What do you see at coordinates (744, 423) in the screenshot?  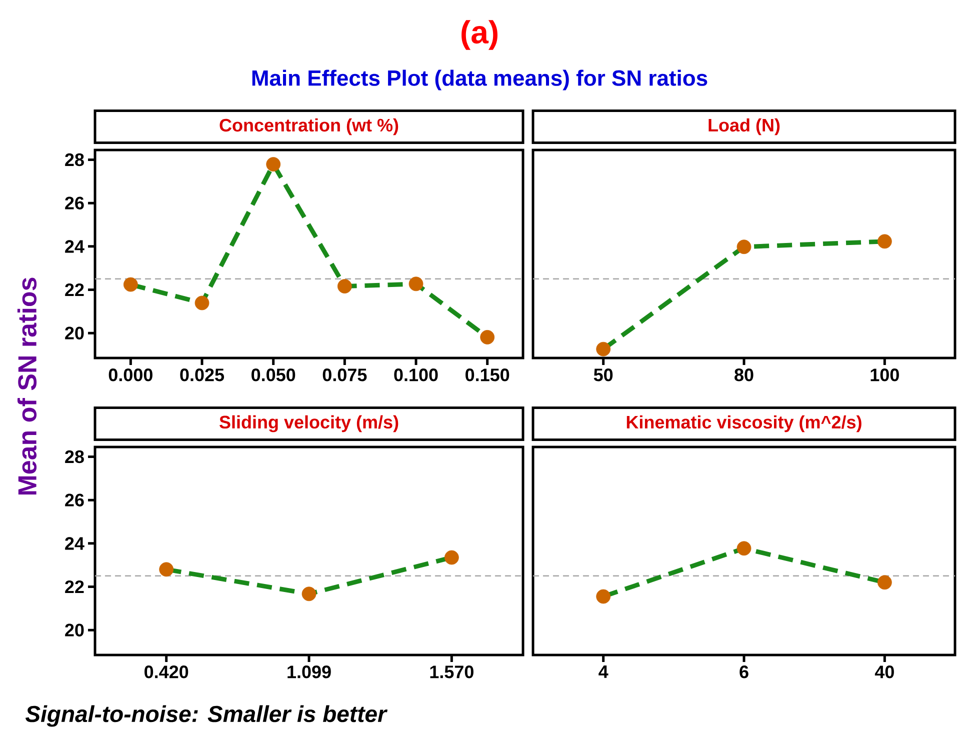 I see `chart-title: Kinematic viscosity (m^2/s)` at bounding box center [744, 423].